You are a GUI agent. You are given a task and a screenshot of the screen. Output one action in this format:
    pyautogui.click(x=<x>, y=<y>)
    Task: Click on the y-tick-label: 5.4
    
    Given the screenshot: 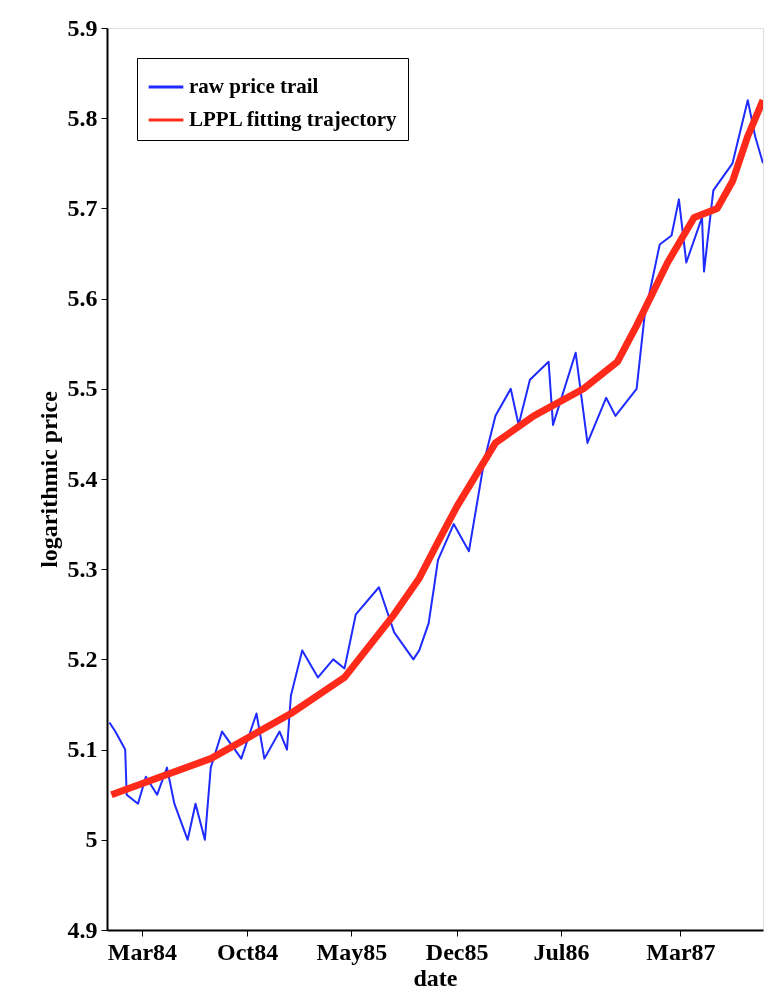 What is the action you would take?
    pyautogui.click(x=82, y=478)
    